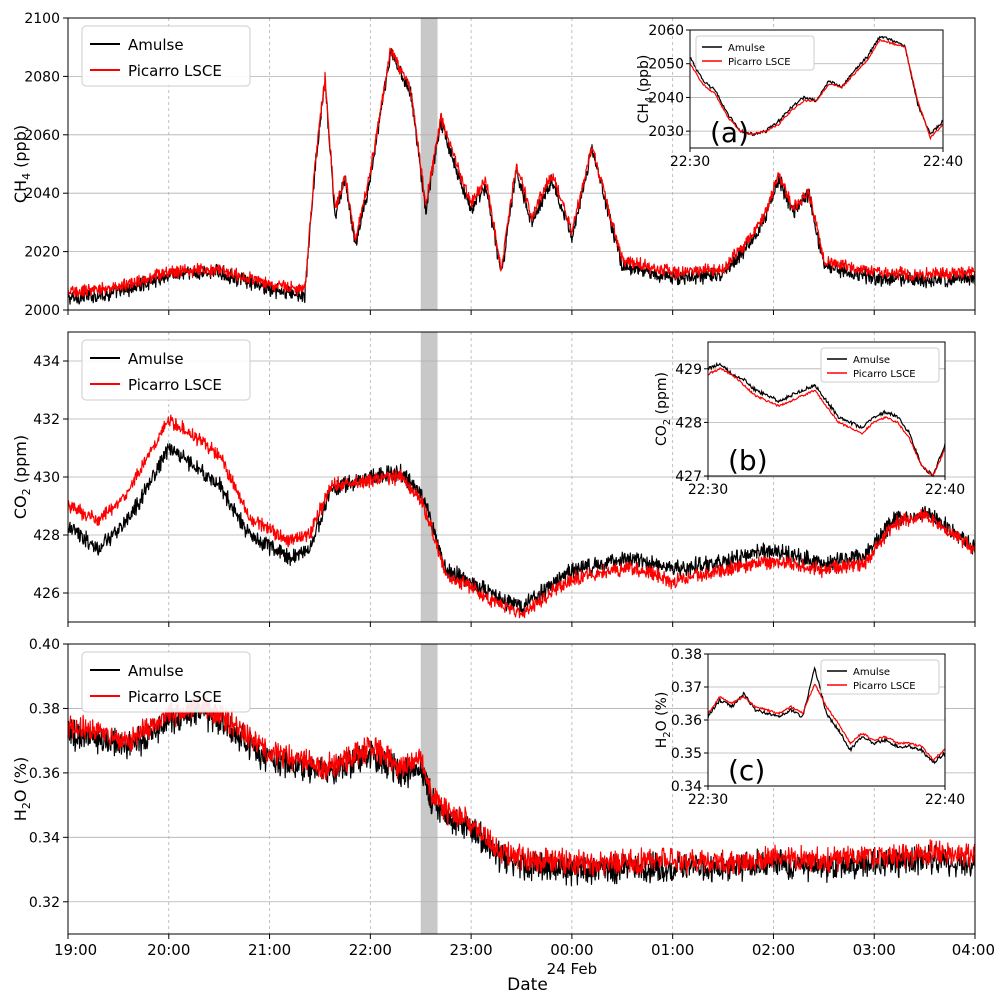  I want to click on x-tick-label: 20:00, so click(168, 950).